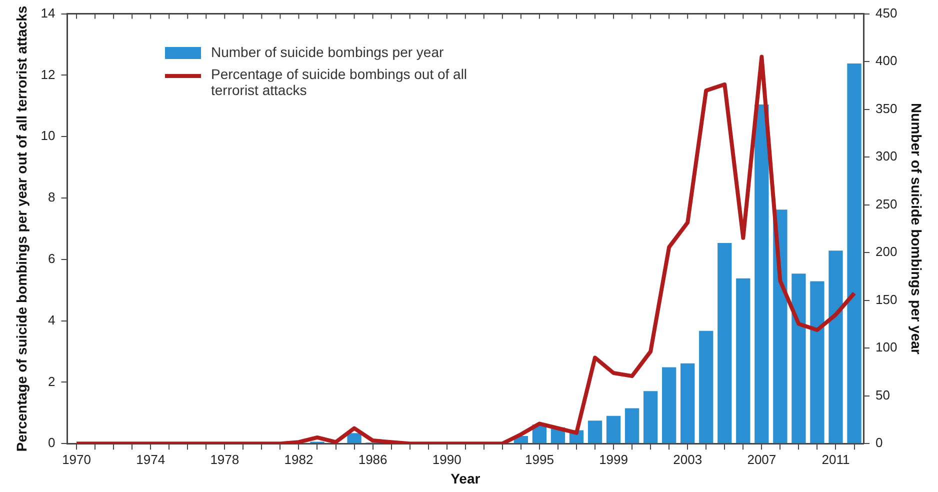 The width and height of the screenshot is (938, 492). Describe the element at coordinates (225, 459) in the screenshot. I see `x-tick-label: 1978` at that location.